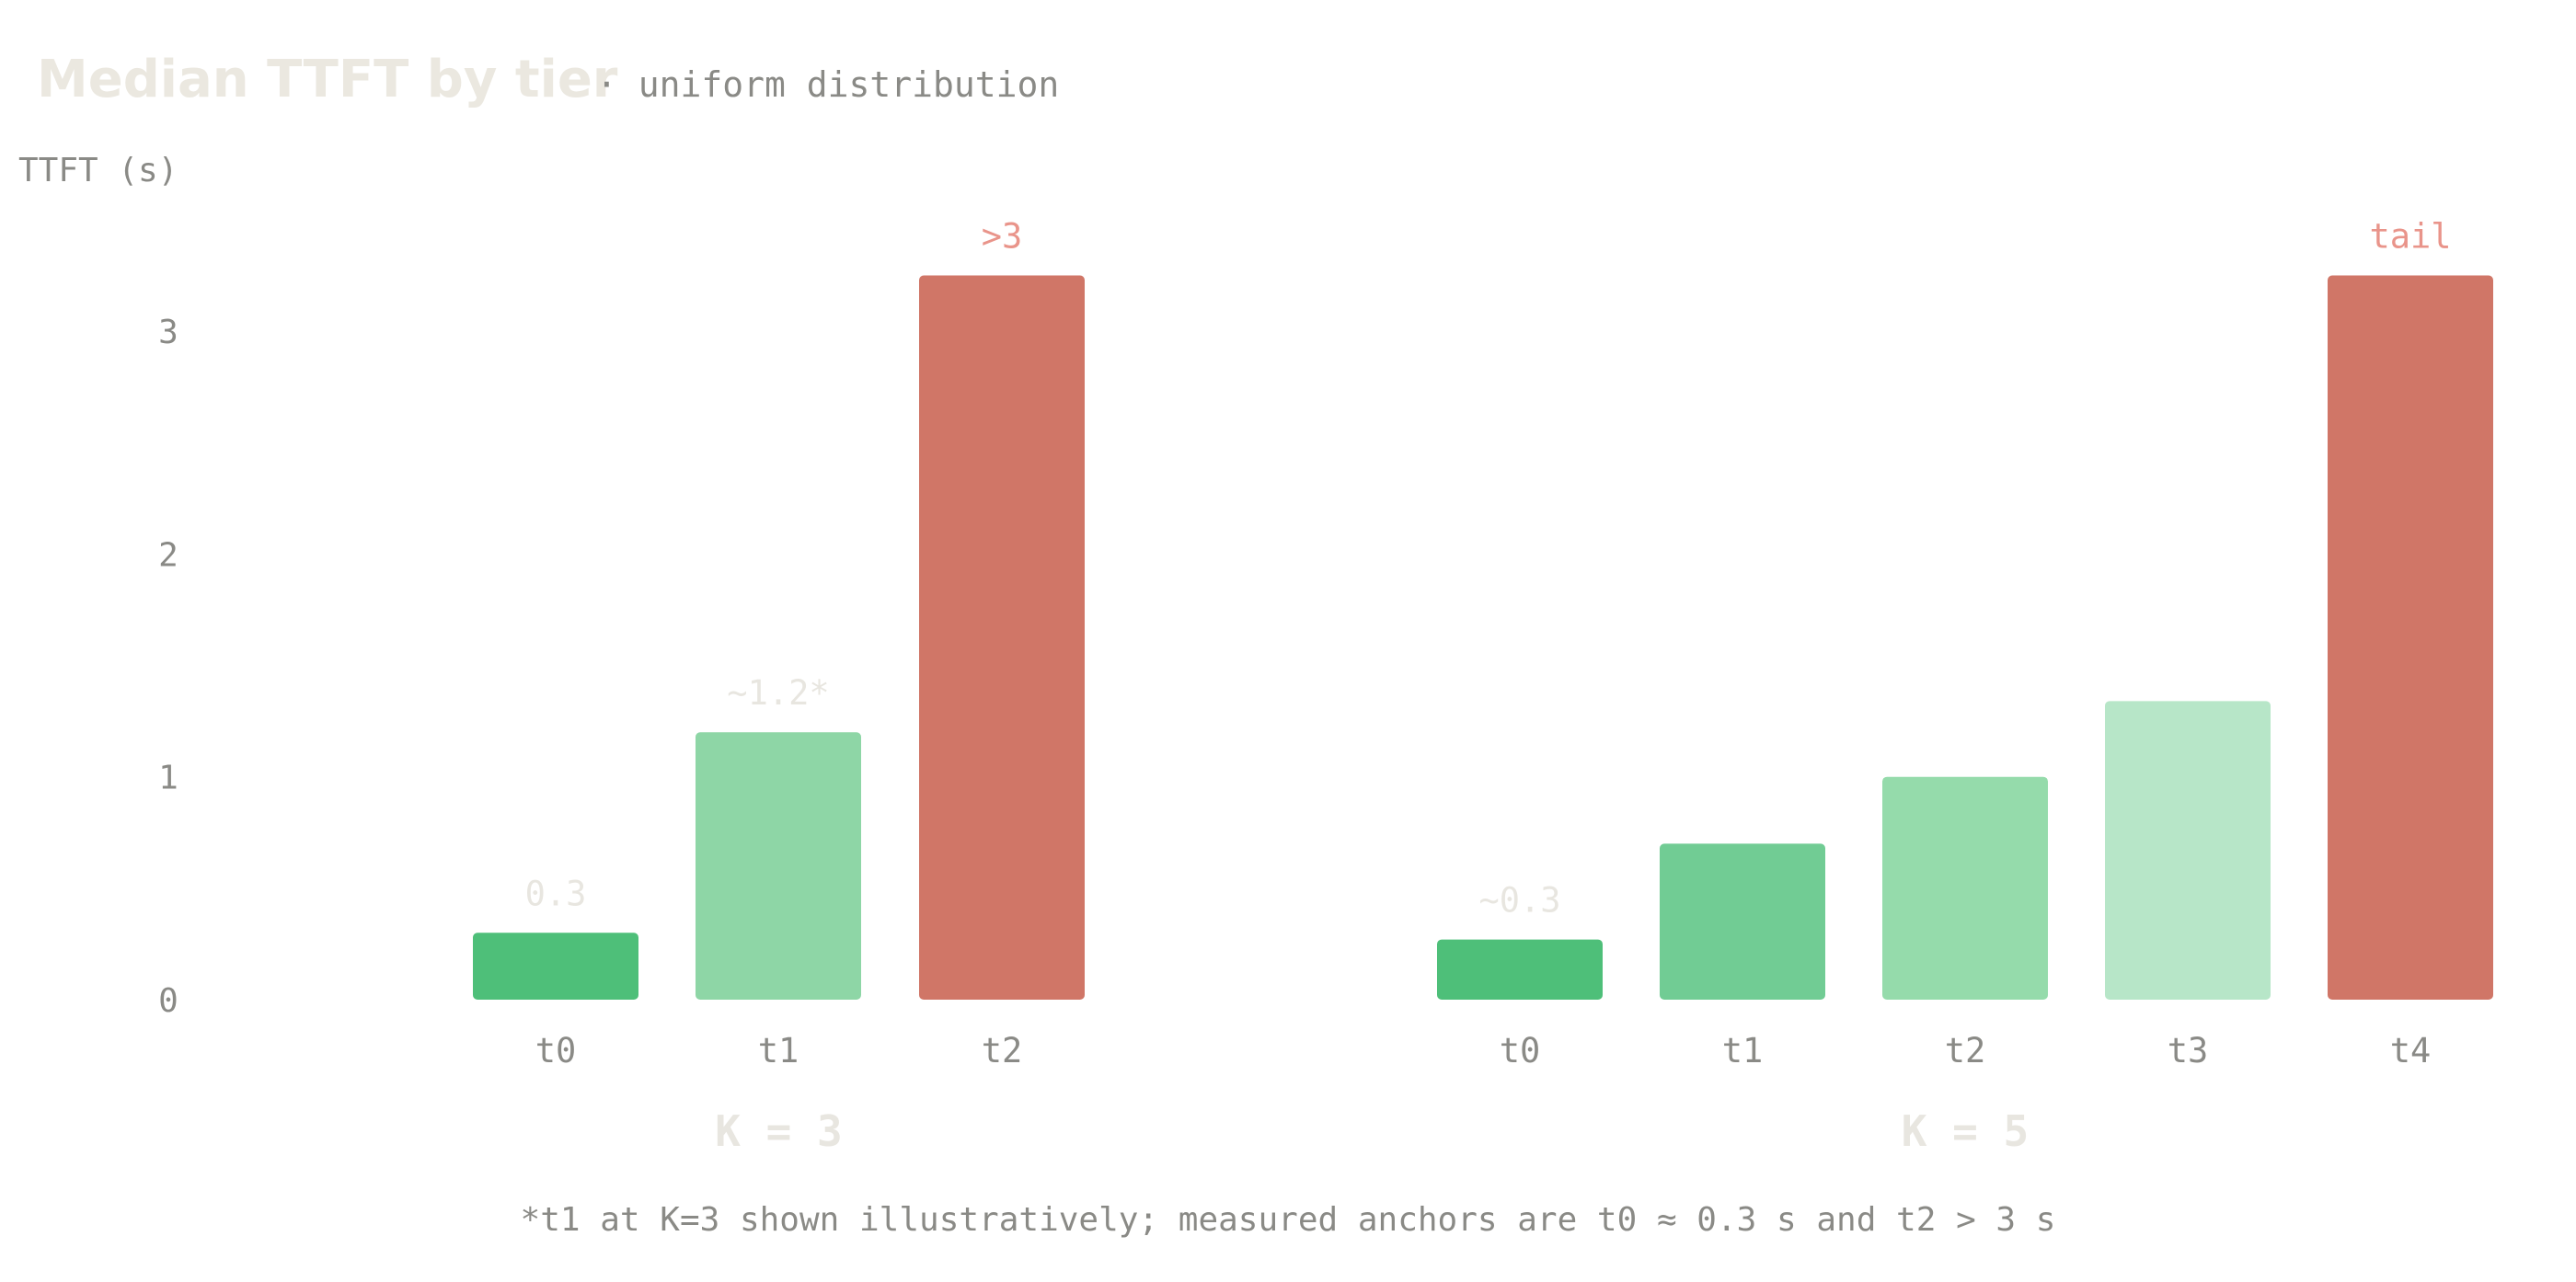 The image size is (2576, 1282). What do you see at coordinates (2188, 1050) in the screenshot?
I see `x-category-label: t3` at bounding box center [2188, 1050].